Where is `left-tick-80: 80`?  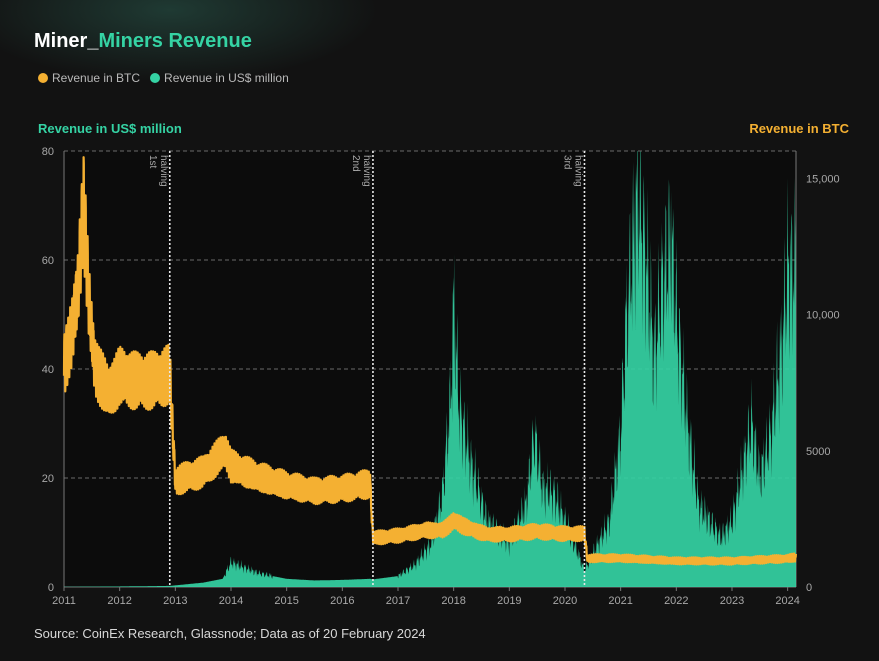 left-tick-80: 80 is located at coordinates (48, 152).